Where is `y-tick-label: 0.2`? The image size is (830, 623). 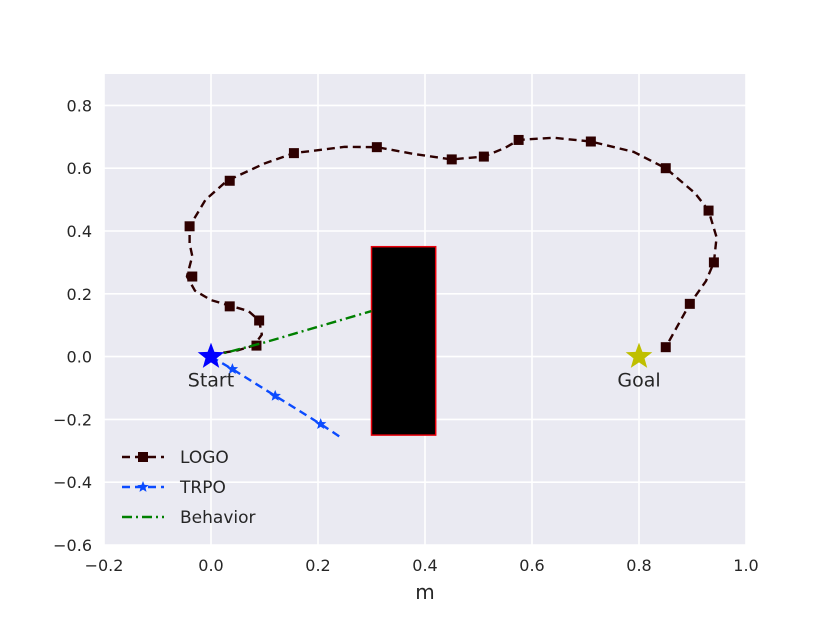
y-tick-label: 0.2 is located at coordinates (79, 294).